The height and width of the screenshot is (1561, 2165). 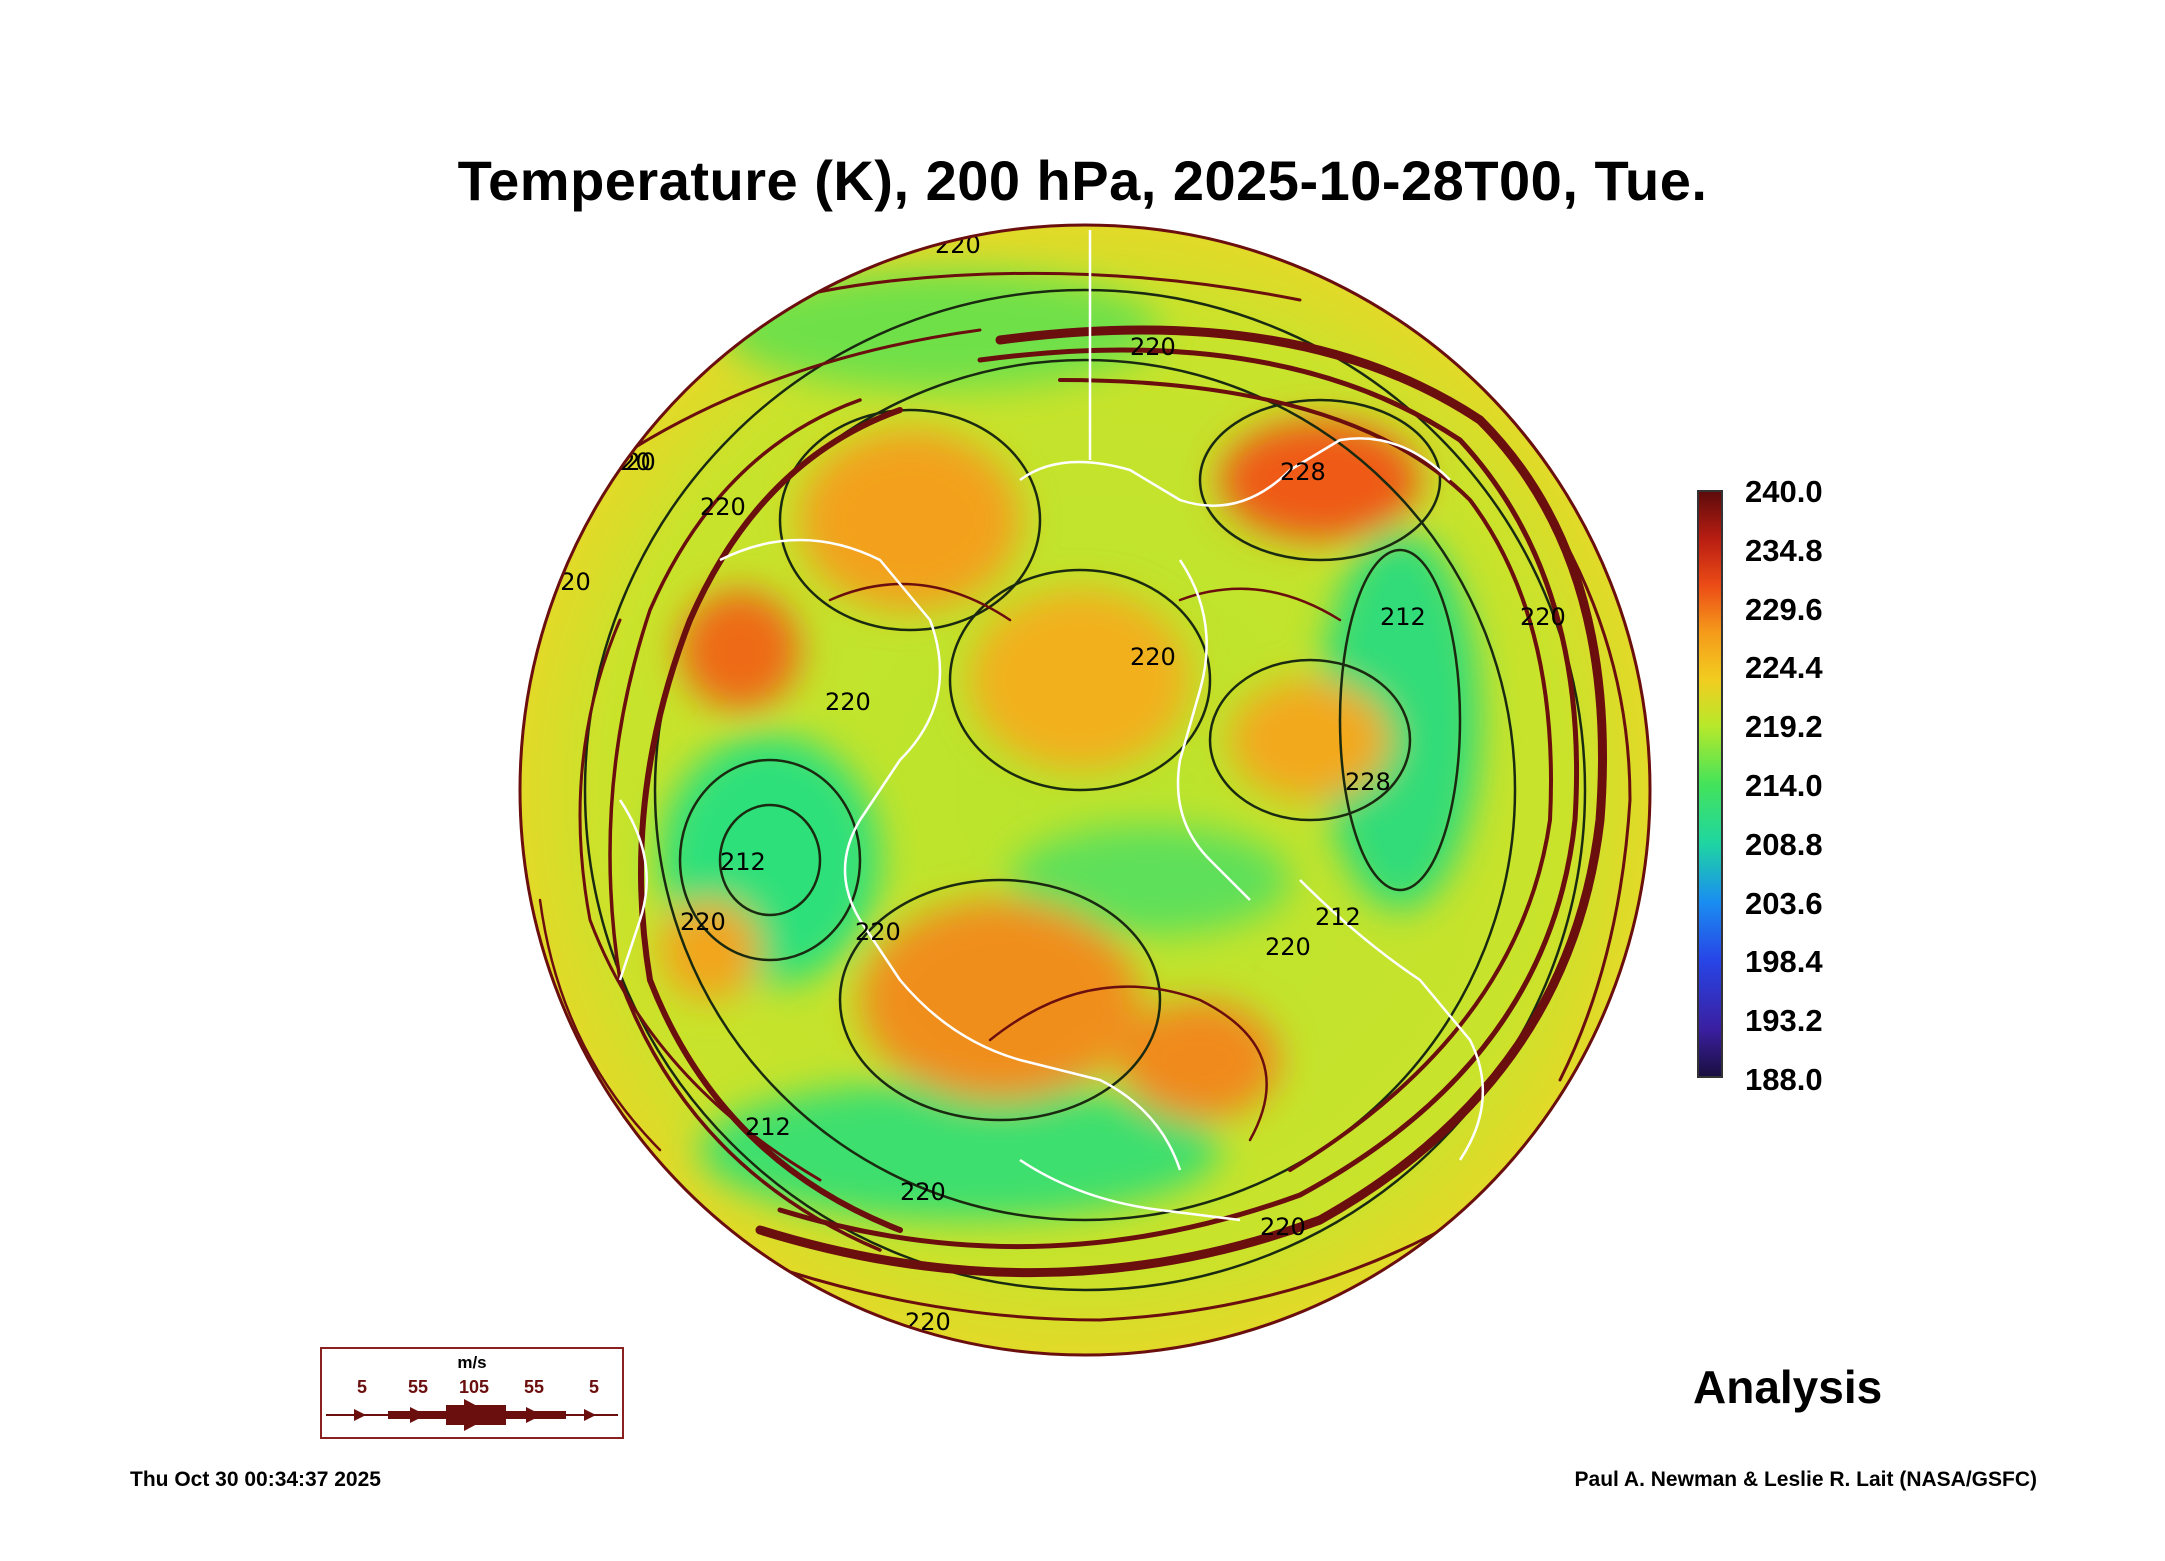 I want to click on colorbar-label: 198.4, so click(x=1784, y=961).